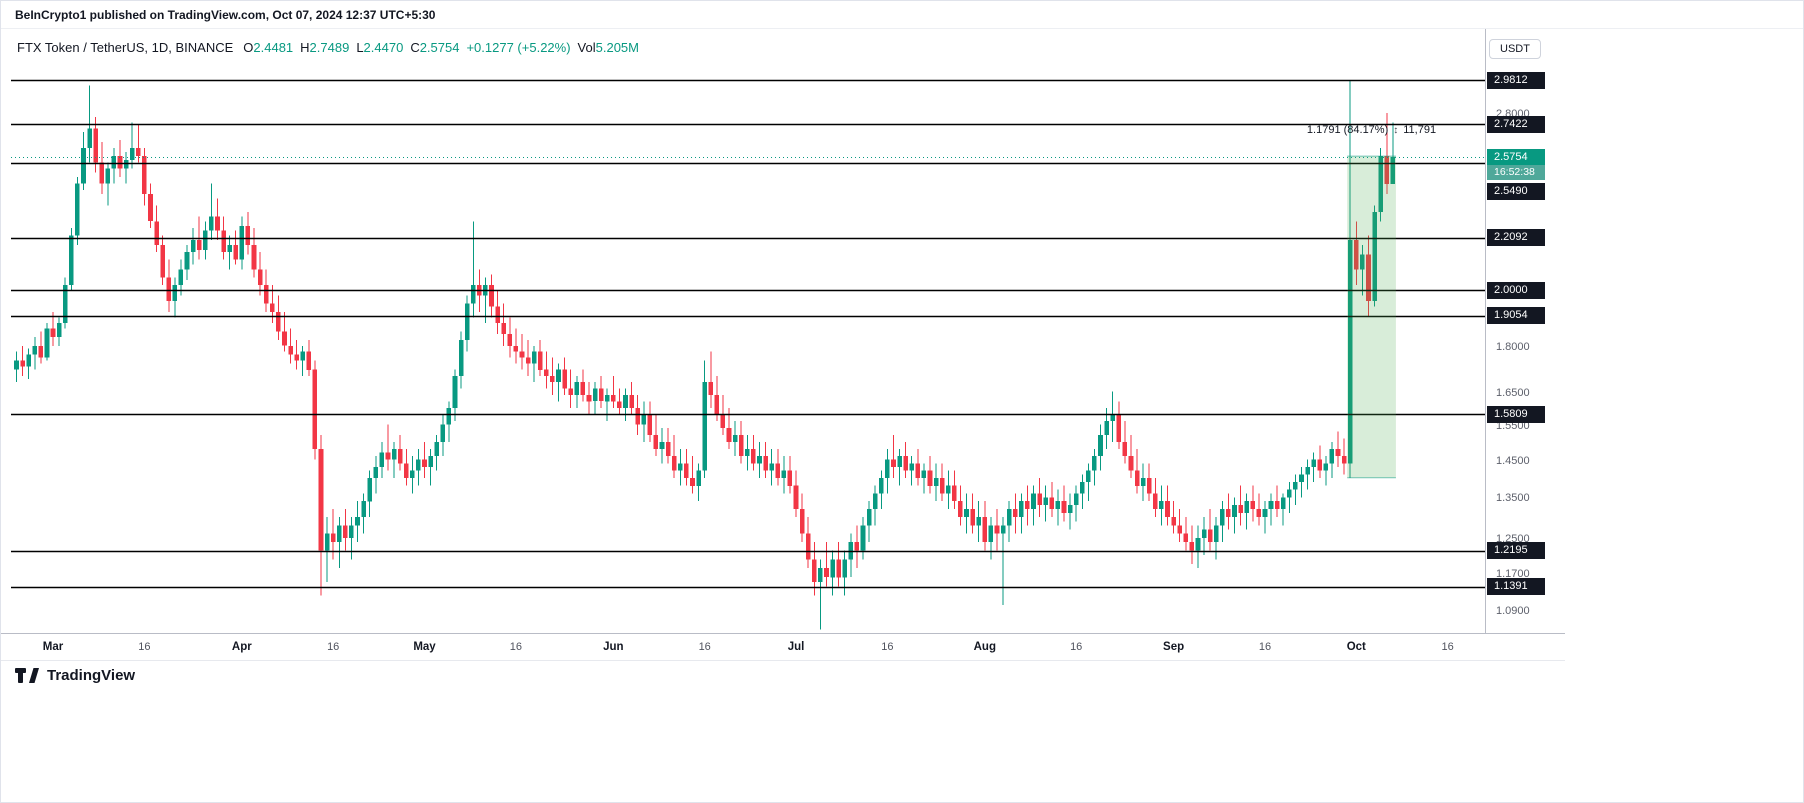 Image resolution: width=1804 pixels, height=803 pixels. What do you see at coordinates (518, 47) in the screenshot?
I see `change-value: +0.1277 (+5.22%)` at bounding box center [518, 47].